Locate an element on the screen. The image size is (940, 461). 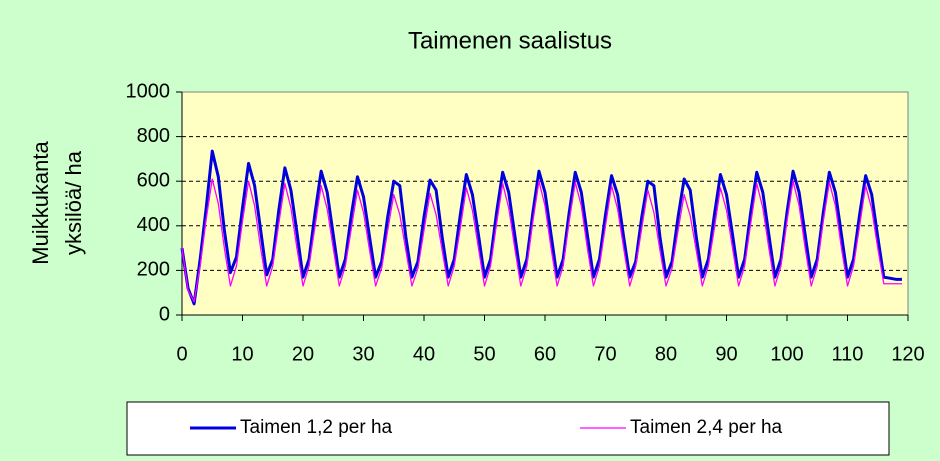
y-tick-label: 0 is located at coordinates (164, 314).